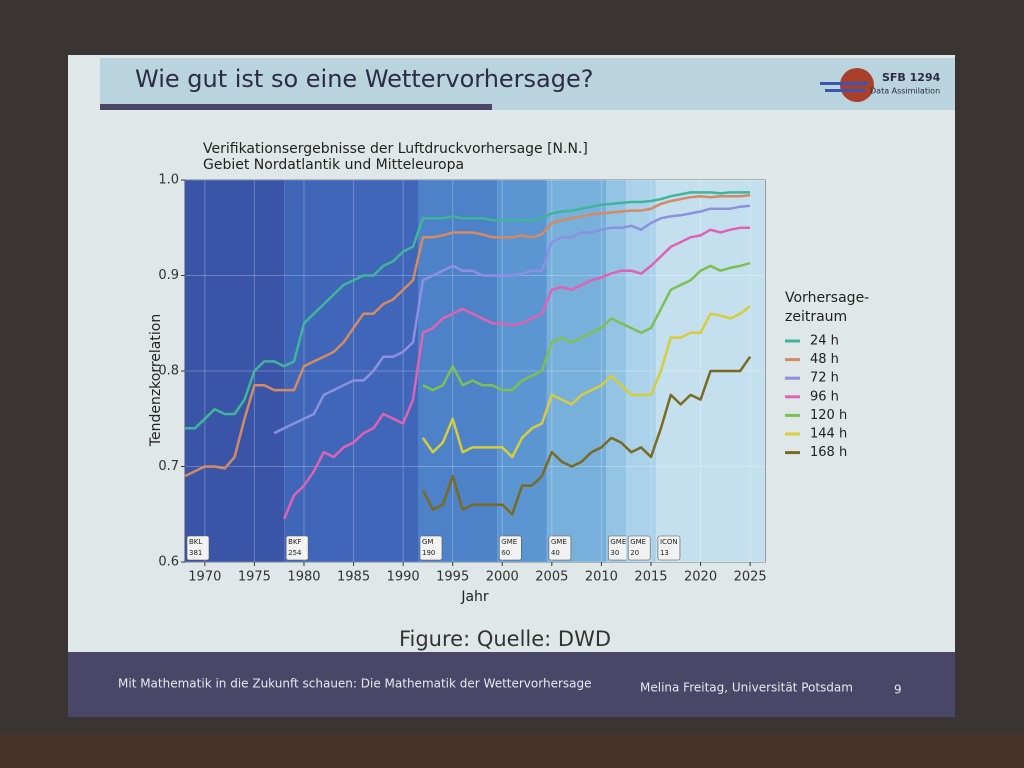 This screenshot has height=768, width=1024. What do you see at coordinates (650, 577) in the screenshot?
I see `x-tick-label: 2015` at bounding box center [650, 577].